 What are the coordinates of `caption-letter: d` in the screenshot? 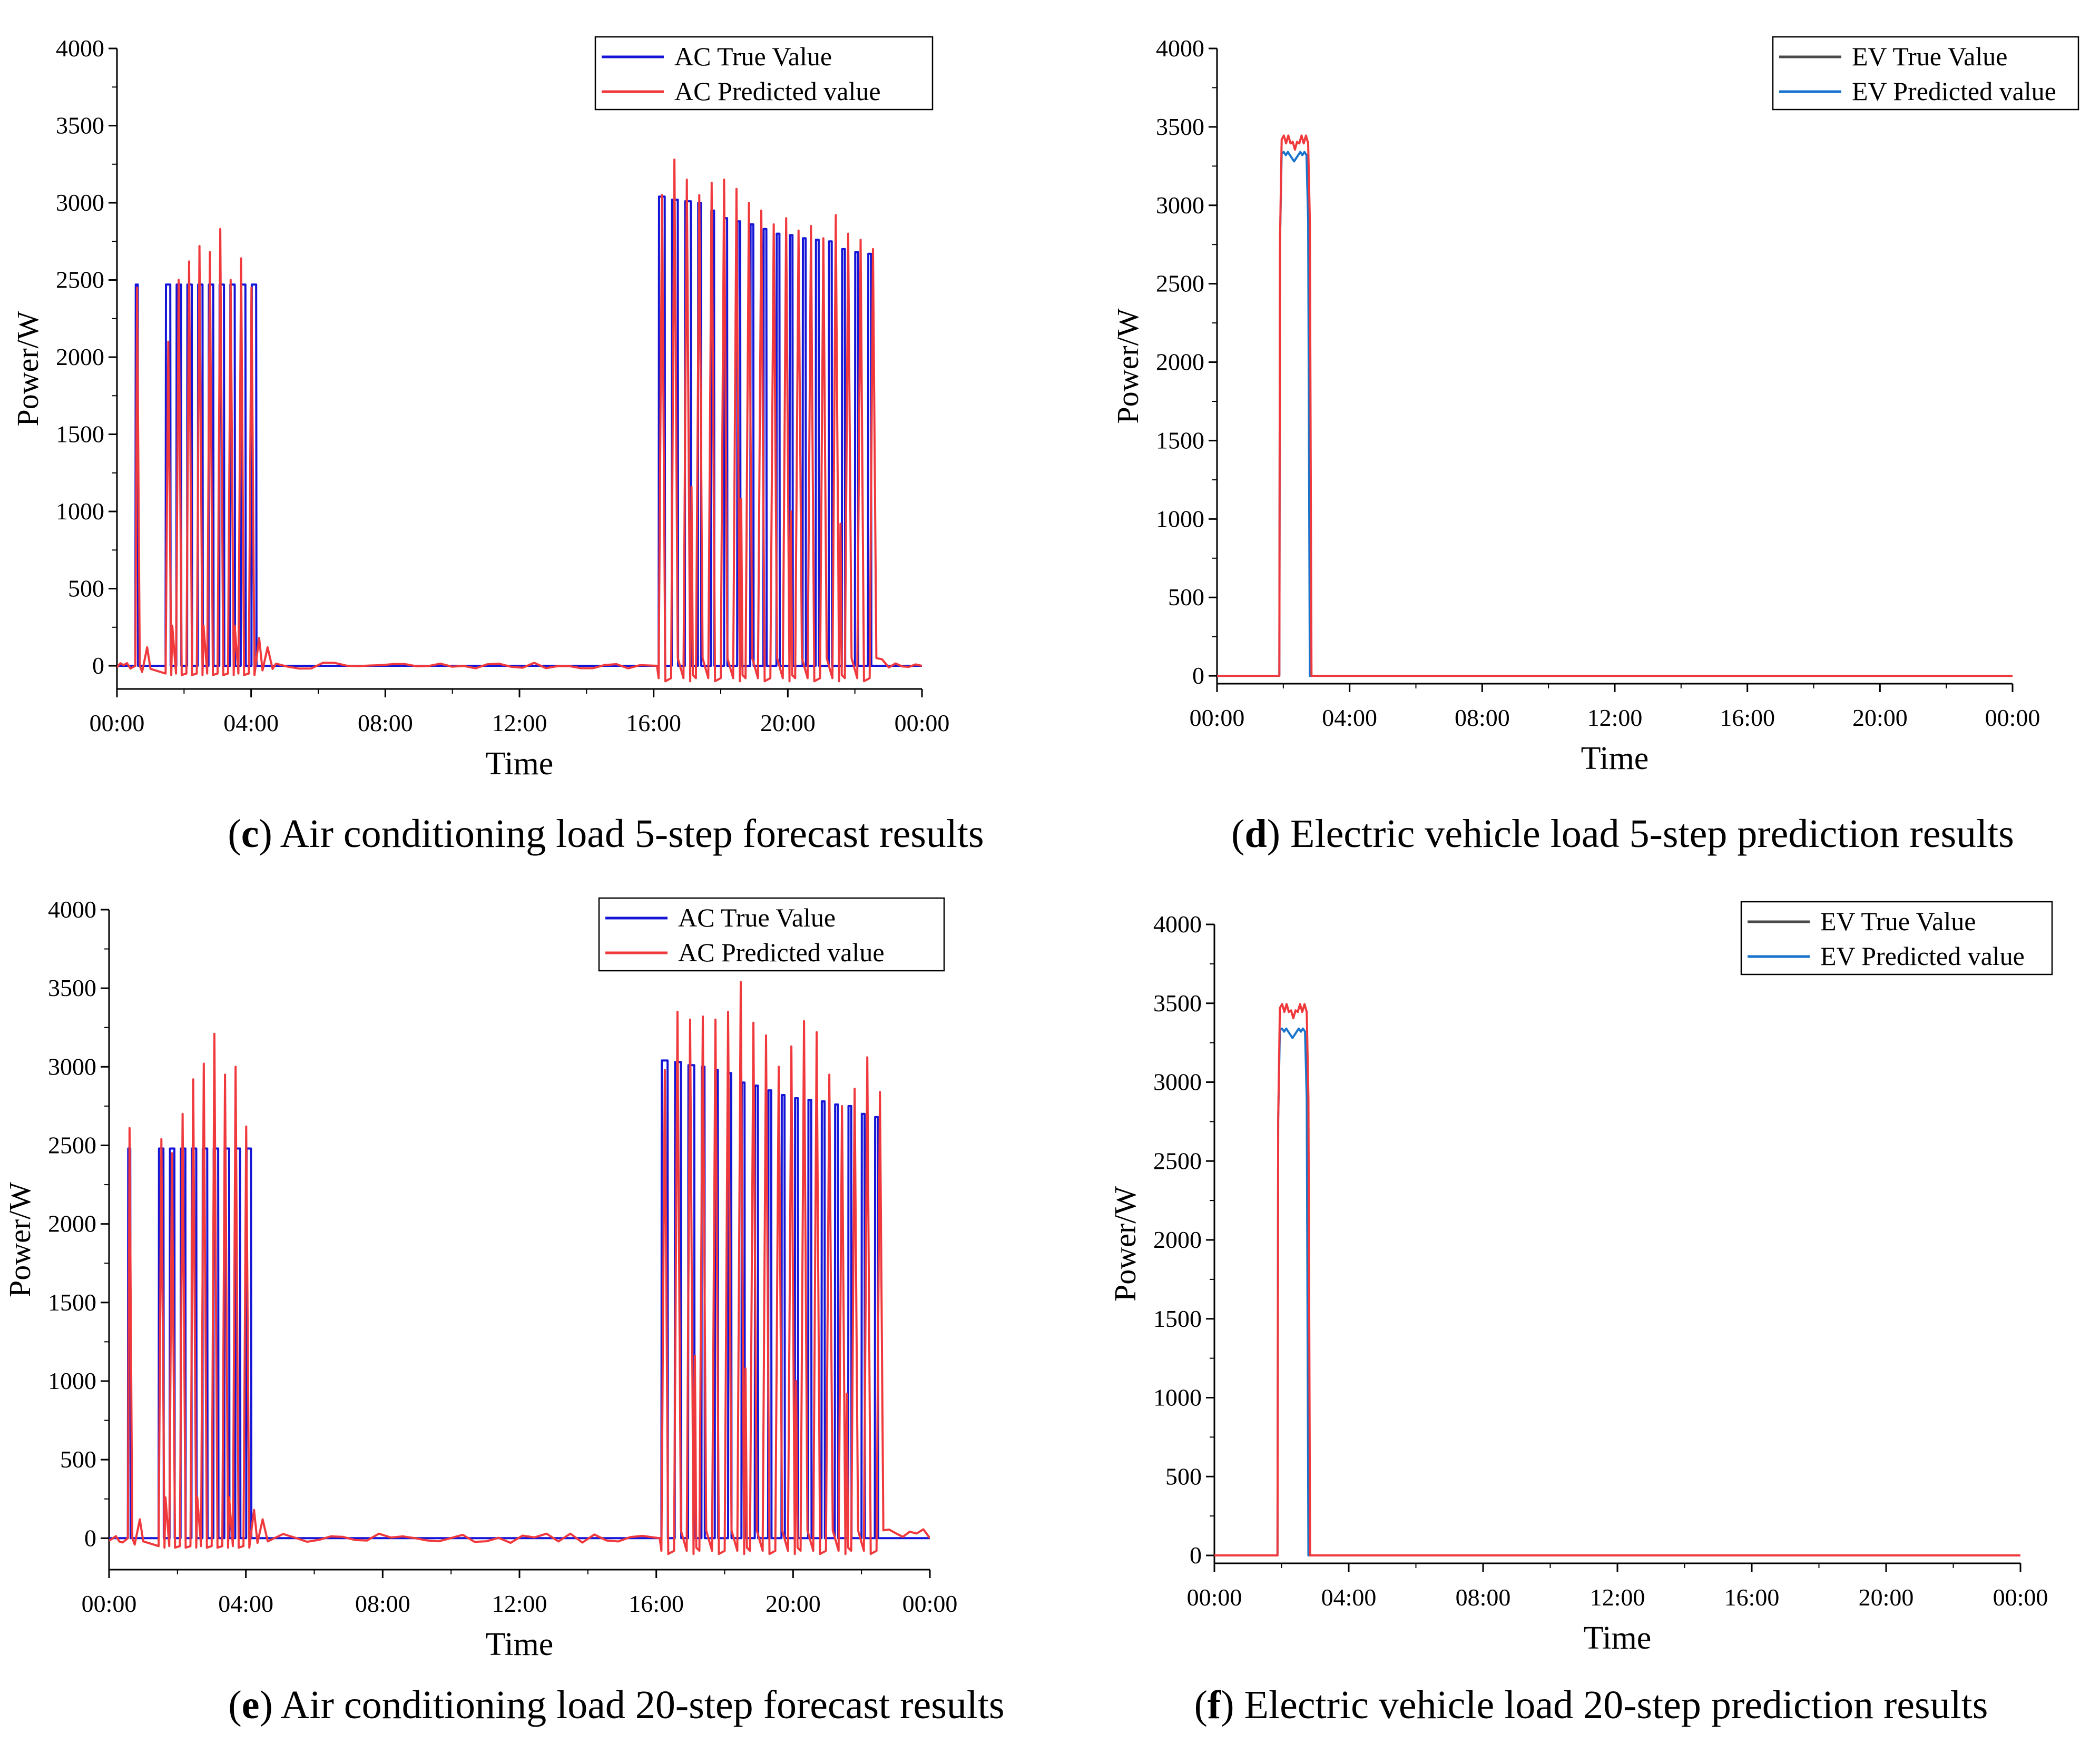 It's located at (1255, 834).